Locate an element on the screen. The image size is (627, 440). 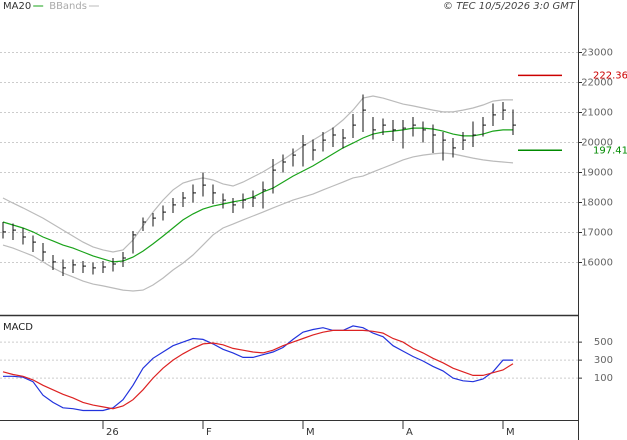
y-tick-label: 18000 is located at coordinates (597, 203).